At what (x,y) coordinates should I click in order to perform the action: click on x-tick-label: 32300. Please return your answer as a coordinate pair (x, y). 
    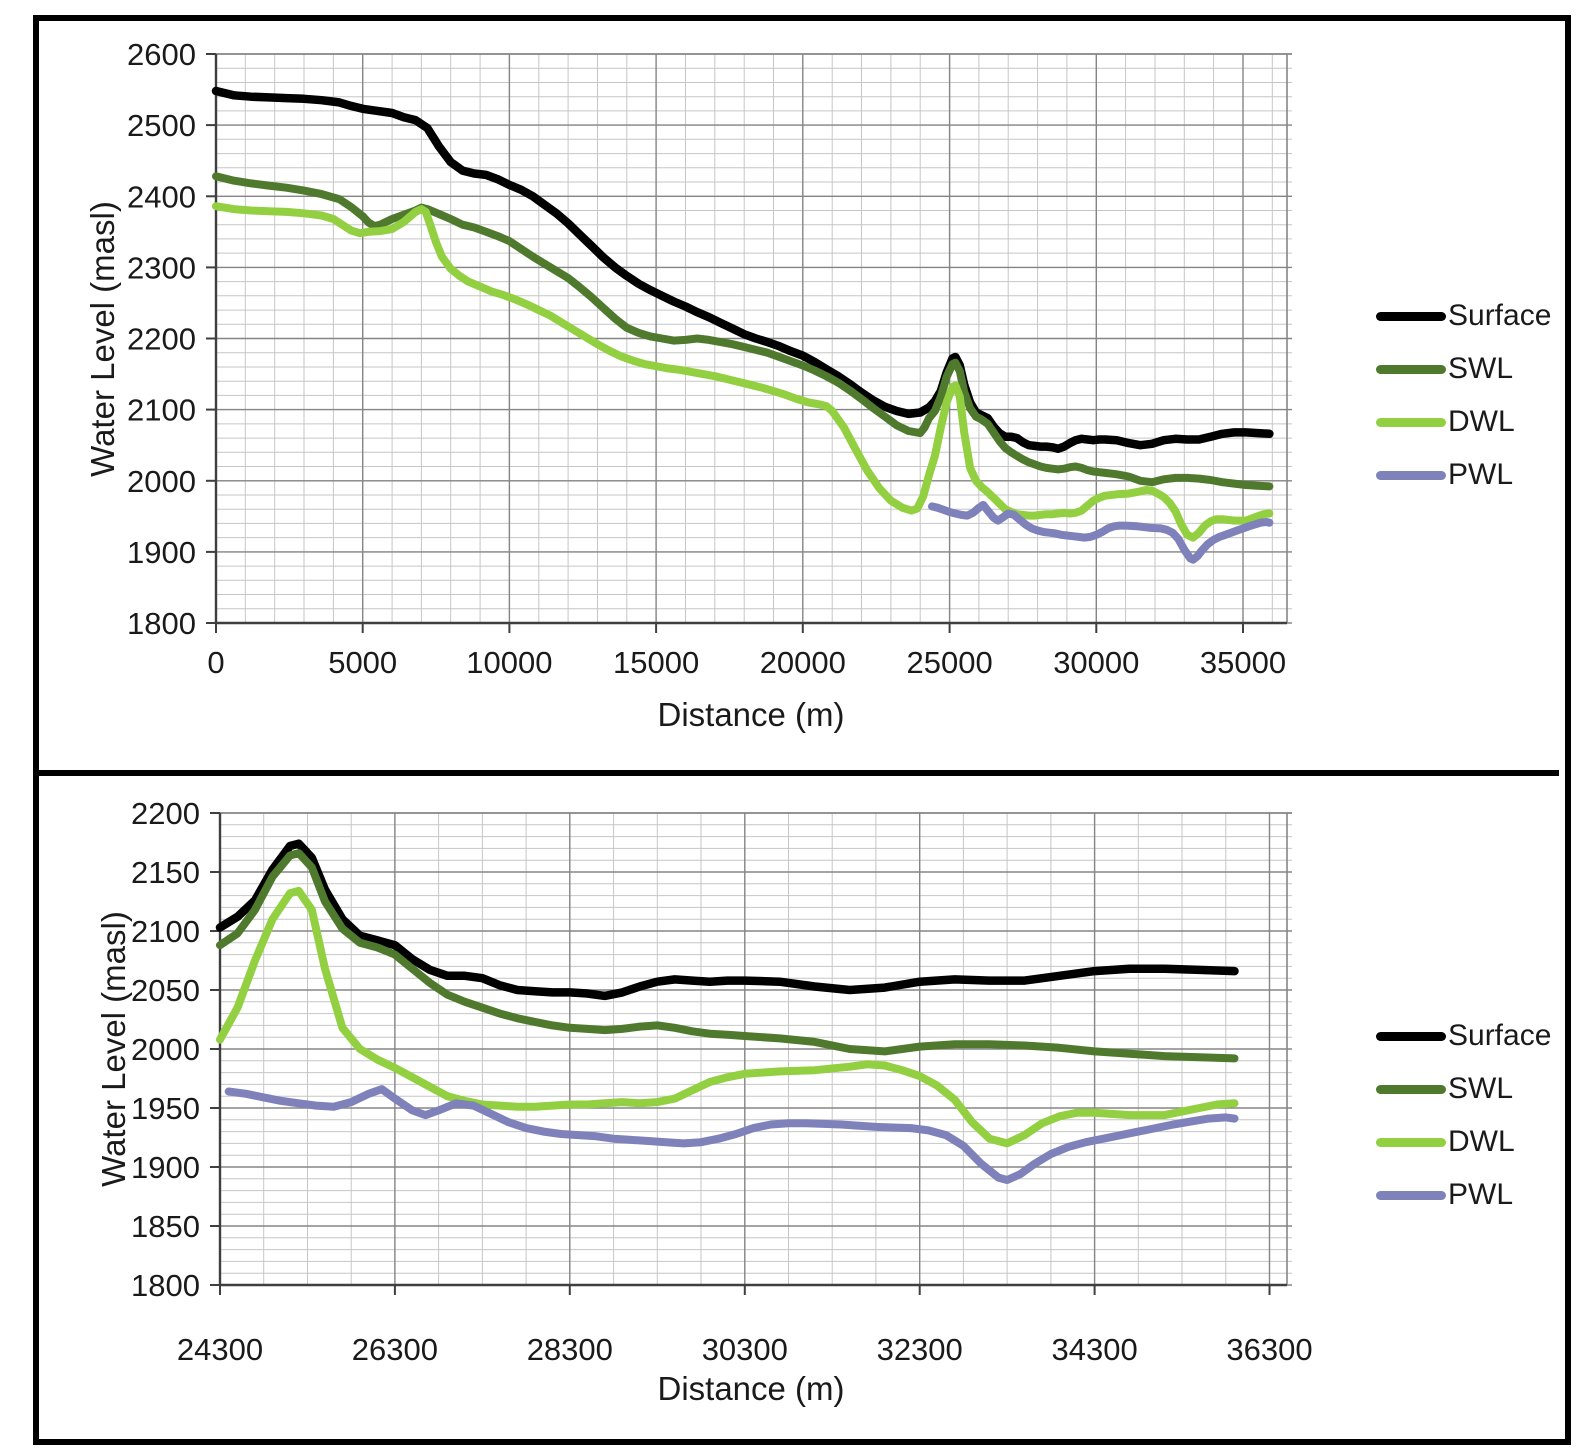
    Looking at the image, I should click on (920, 1349).